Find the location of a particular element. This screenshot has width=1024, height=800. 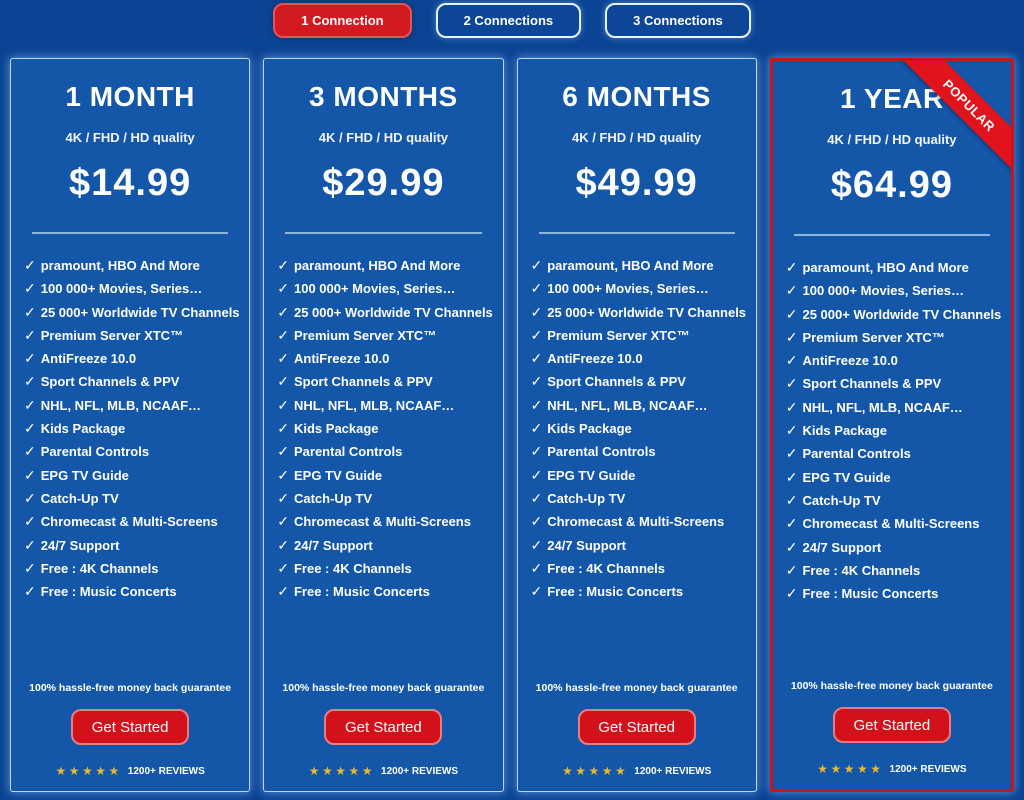

feature-item: ✓ 25 000+ Worldwide TV Channels is located at coordinates (385, 312).